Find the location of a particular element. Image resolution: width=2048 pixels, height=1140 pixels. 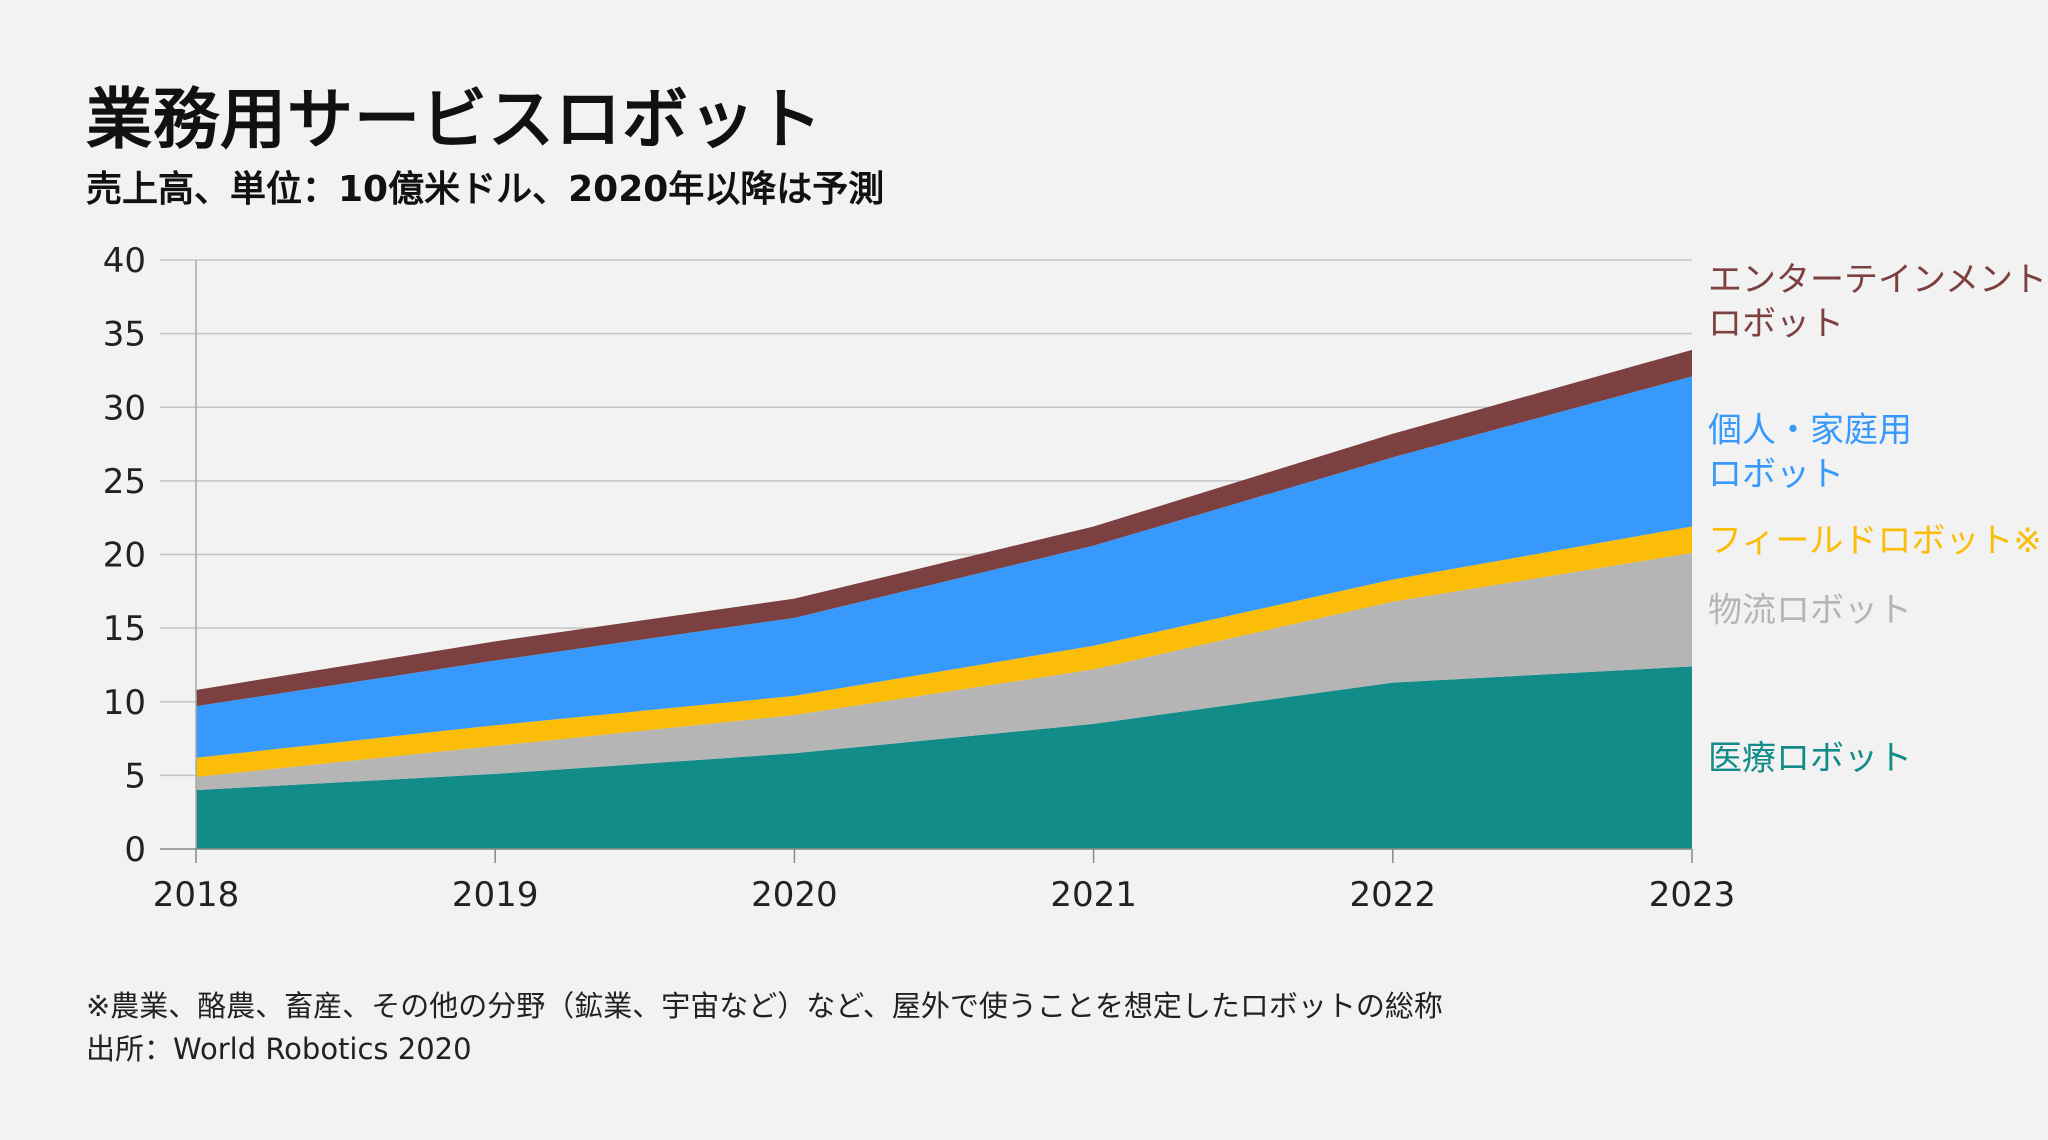

y-tick-label: 30 is located at coordinates (124, 408).